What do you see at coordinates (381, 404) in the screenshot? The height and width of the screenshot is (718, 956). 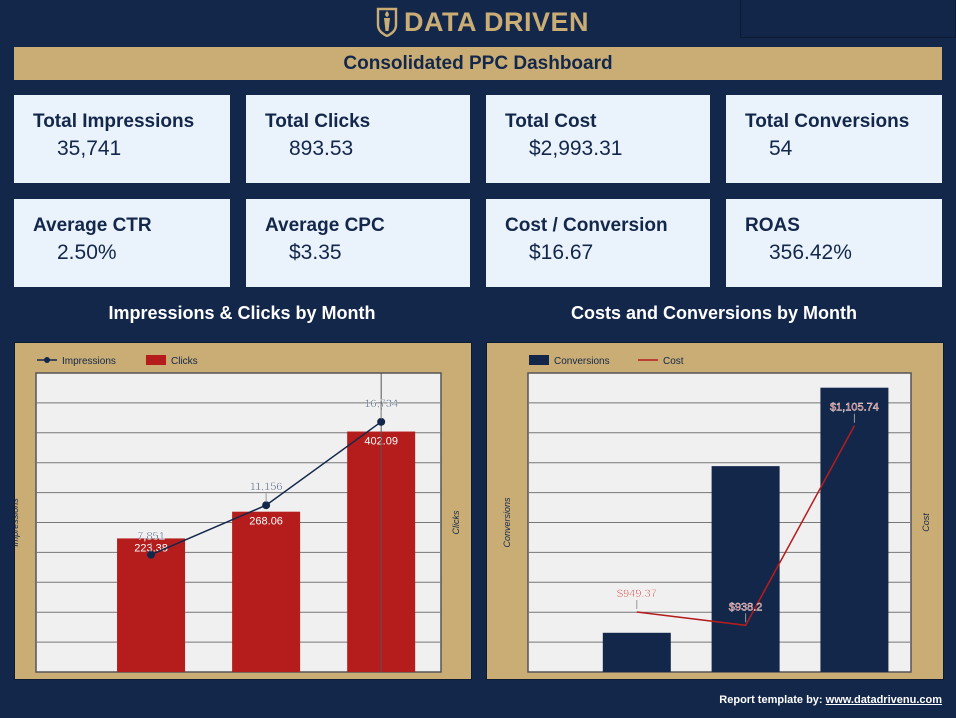 I see `line-label: 16,734` at bounding box center [381, 404].